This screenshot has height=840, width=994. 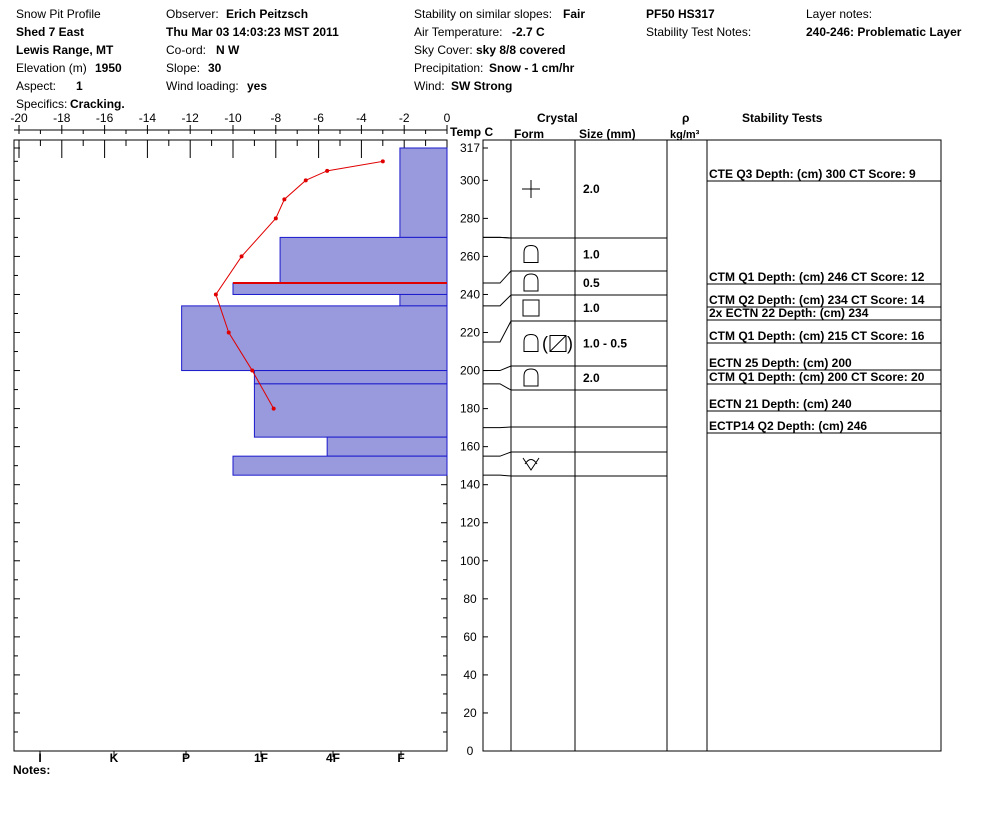 I want to click on surface-hoar-icon, so click(x=531, y=464).